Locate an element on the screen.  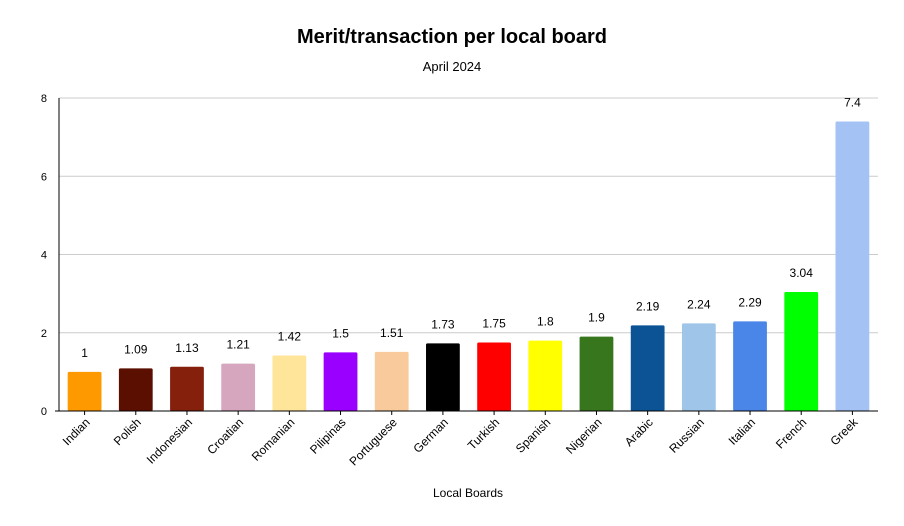
x-tick-label: Greek is located at coordinates (845, 432).